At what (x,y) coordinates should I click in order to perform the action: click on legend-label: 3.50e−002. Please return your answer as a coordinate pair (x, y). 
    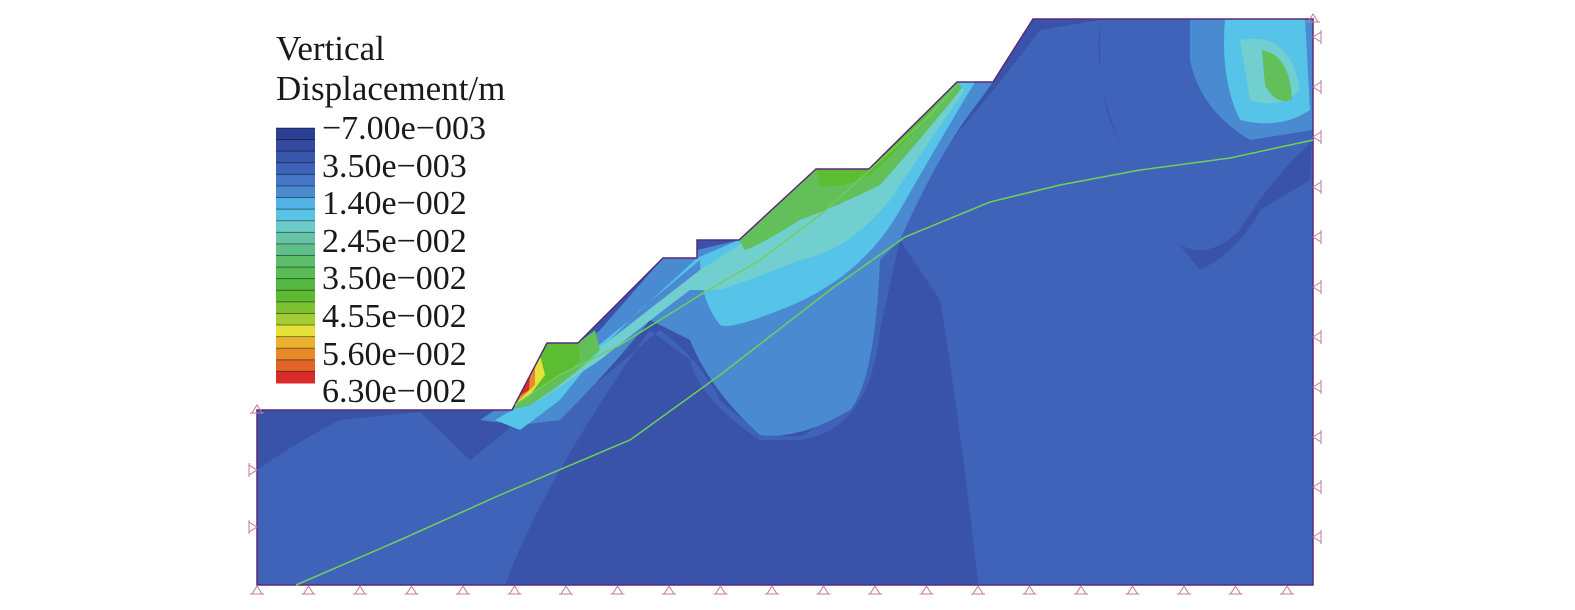
    Looking at the image, I should click on (394, 279).